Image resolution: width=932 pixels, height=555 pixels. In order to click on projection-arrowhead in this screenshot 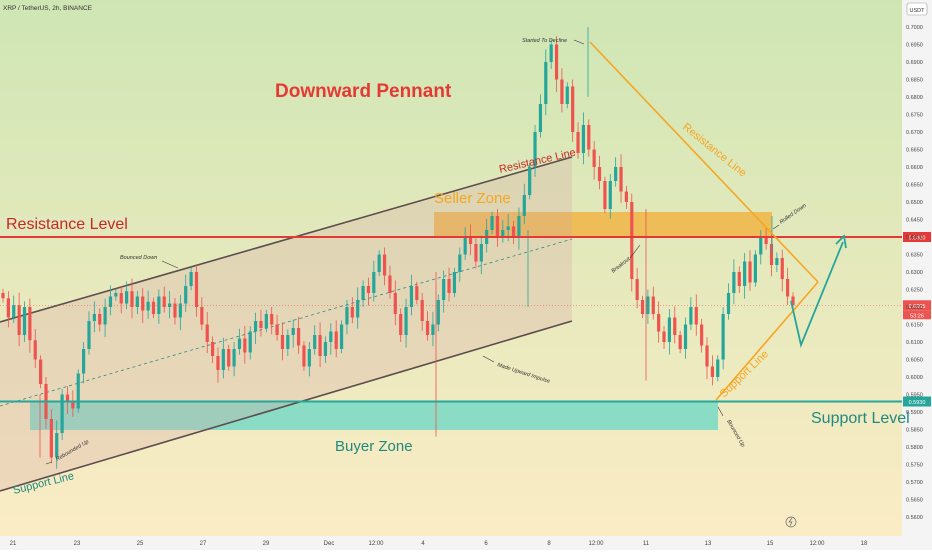, I will do `click(841, 241)`.